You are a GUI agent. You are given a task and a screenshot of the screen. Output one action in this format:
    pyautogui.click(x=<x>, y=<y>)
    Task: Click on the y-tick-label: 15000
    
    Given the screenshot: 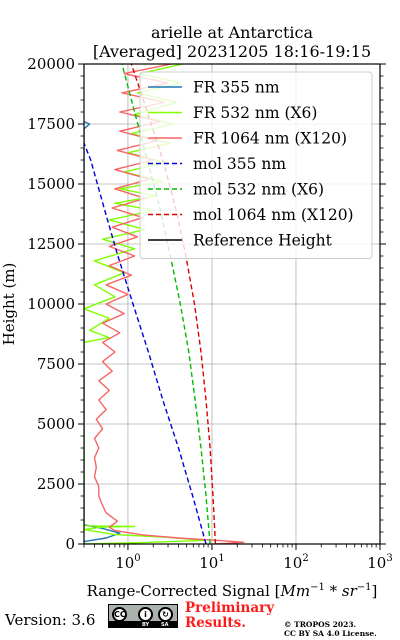 What is the action you would take?
    pyautogui.click(x=51, y=184)
    